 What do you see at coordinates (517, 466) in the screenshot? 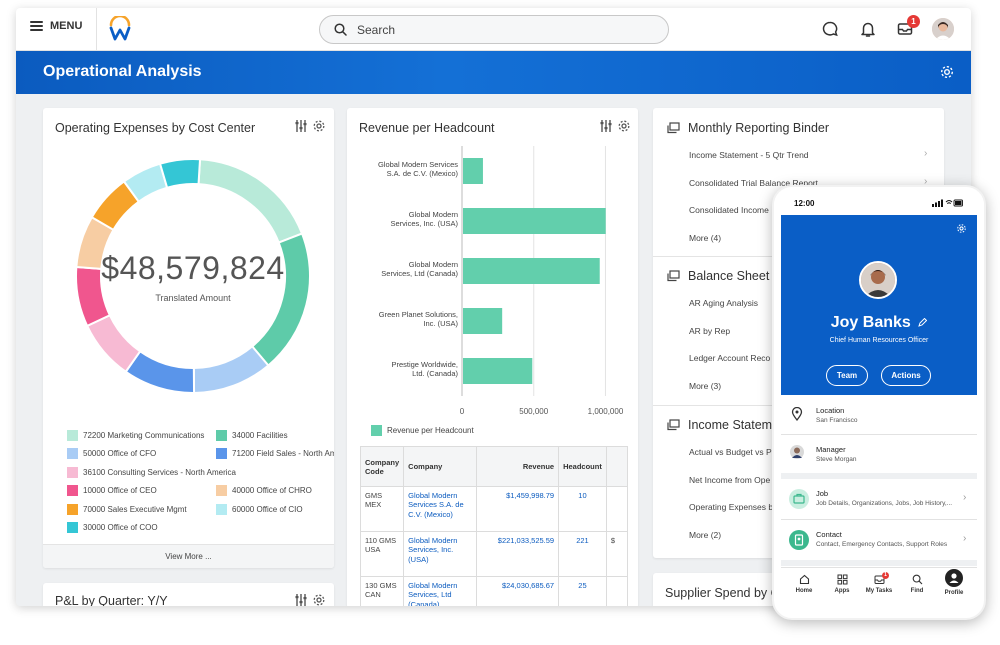
I see `column-header: Revenue` at bounding box center [517, 466].